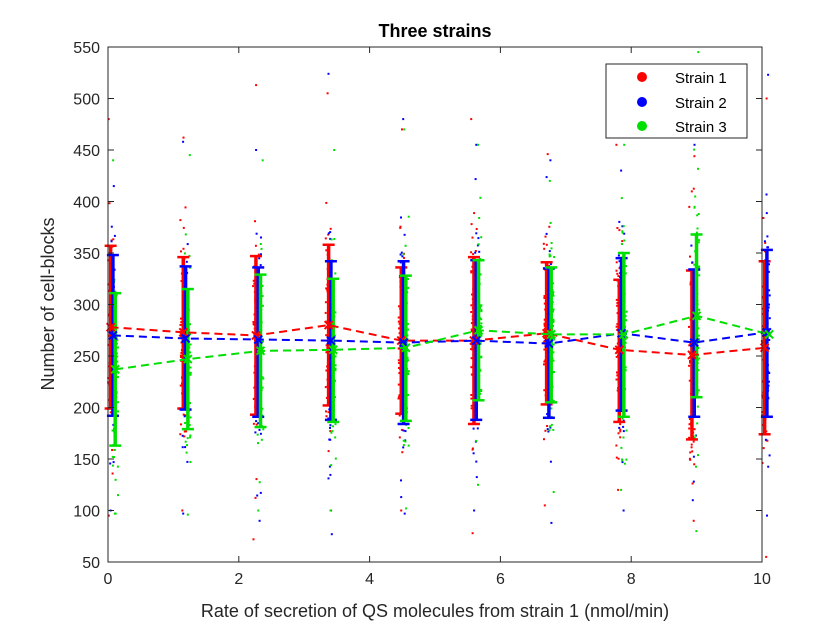 The image size is (840, 630). I want to click on y-tick-label: 250, so click(86, 357).